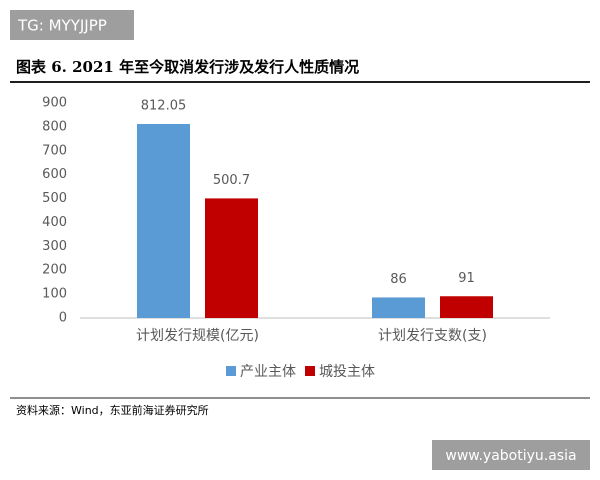 The image size is (600, 480). I want to click on legend-label: 产业主体, so click(268, 372).